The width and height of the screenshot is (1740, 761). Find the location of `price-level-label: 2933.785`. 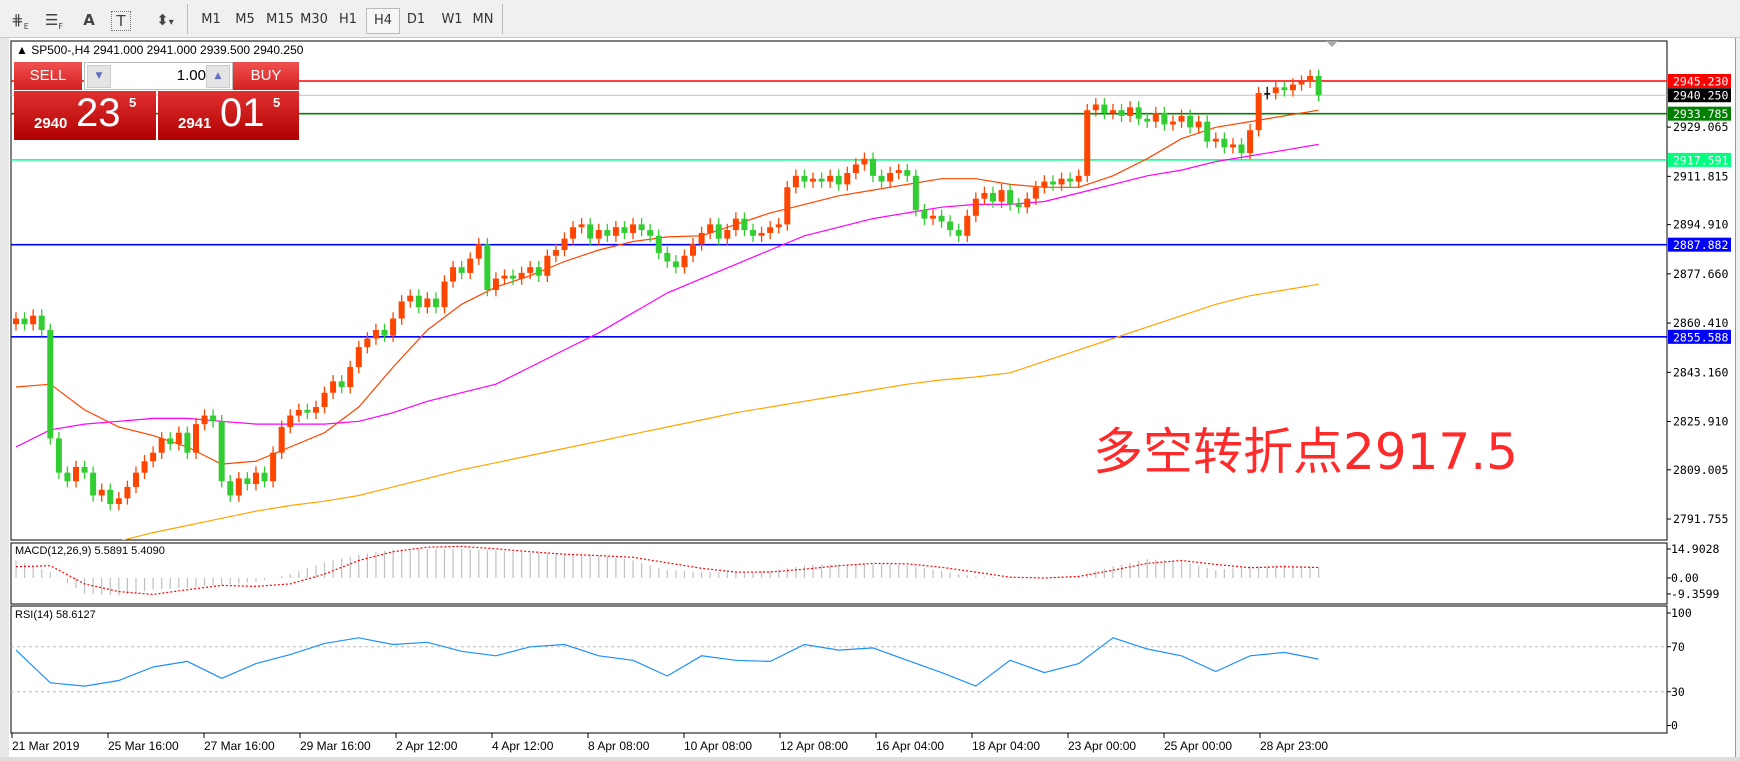

price-level-label: 2933.785 is located at coordinates (1700, 114).